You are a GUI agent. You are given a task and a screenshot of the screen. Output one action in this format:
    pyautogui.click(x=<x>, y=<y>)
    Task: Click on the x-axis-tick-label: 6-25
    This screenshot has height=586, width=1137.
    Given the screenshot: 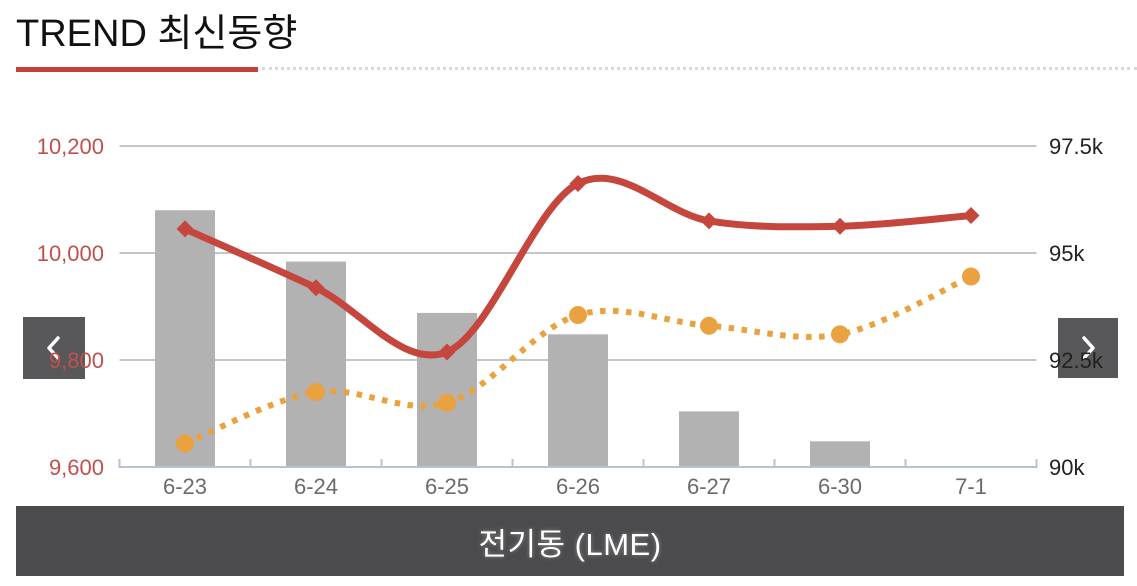 What is the action you would take?
    pyautogui.click(x=447, y=486)
    